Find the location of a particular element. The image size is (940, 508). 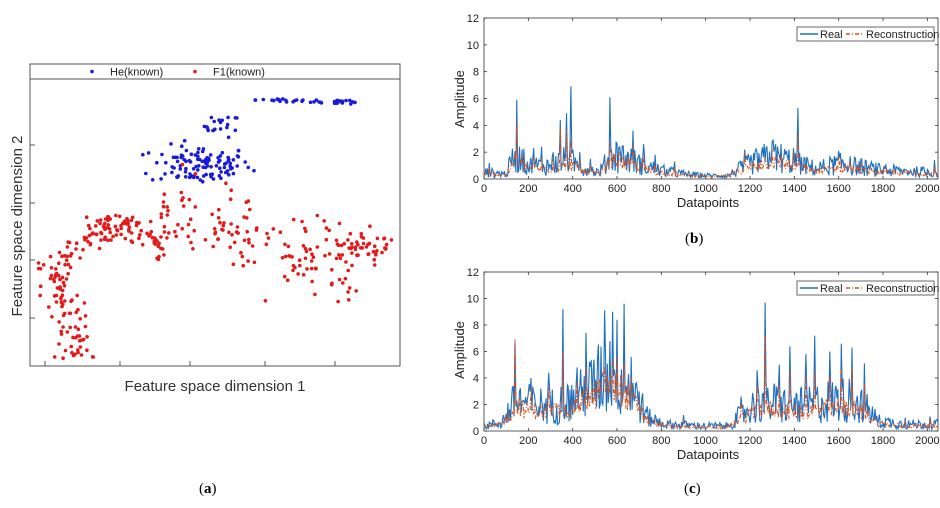

panel-b-xtick-label-0: 0 is located at coordinates (484, 189).